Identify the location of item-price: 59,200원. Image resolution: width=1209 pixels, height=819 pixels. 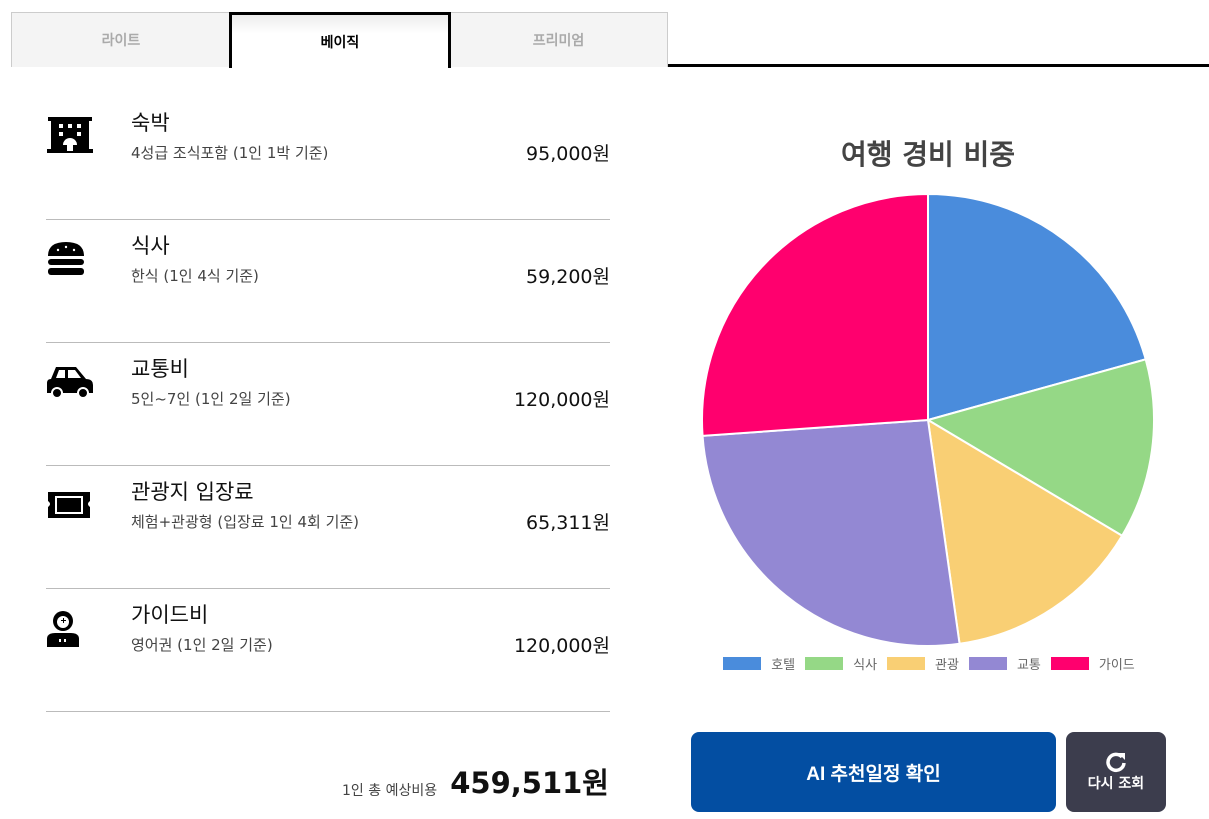
(568, 277).